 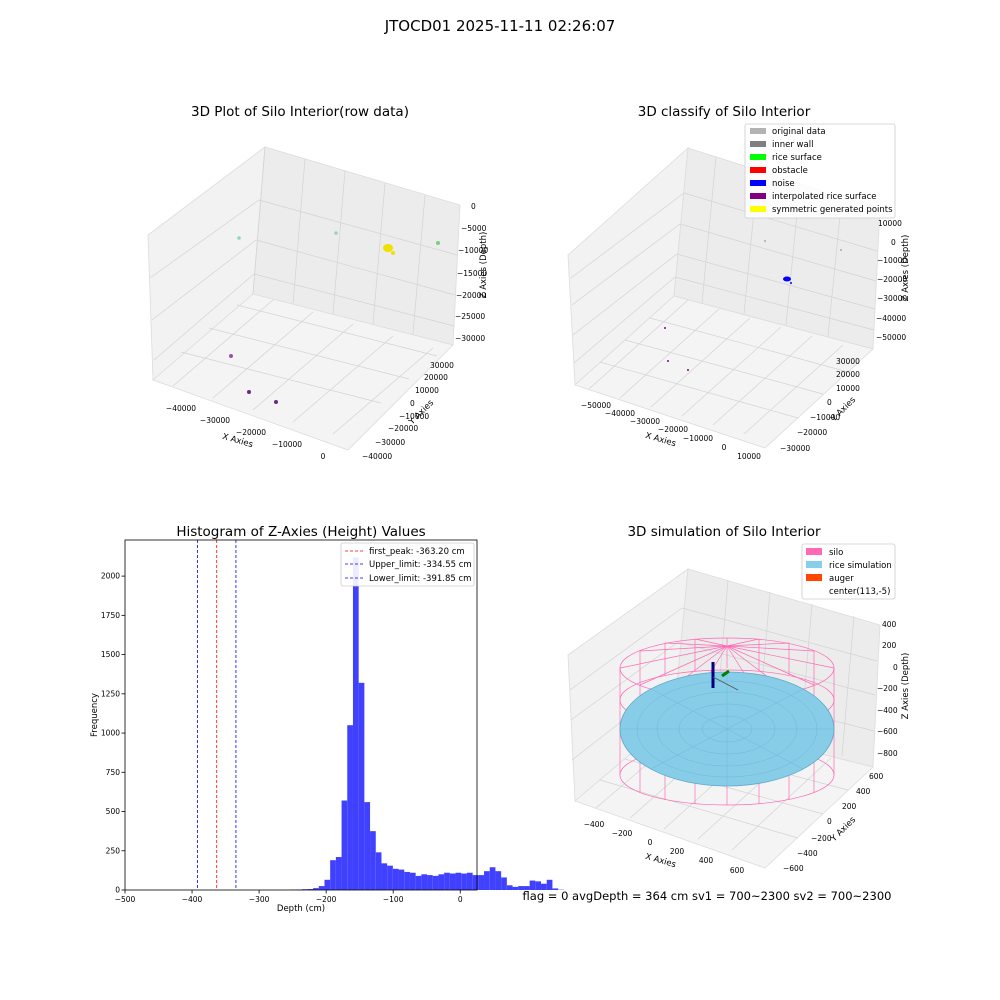 What do you see at coordinates (259, 899) in the screenshot?
I see `x-tick-label: −300` at bounding box center [259, 899].